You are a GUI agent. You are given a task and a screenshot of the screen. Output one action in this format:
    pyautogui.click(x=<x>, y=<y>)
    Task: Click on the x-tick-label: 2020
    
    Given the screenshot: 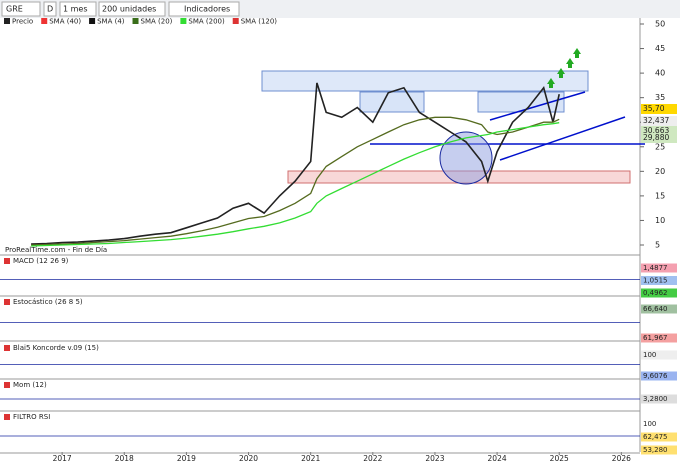 What is the action you would take?
    pyautogui.click(x=248, y=458)
    